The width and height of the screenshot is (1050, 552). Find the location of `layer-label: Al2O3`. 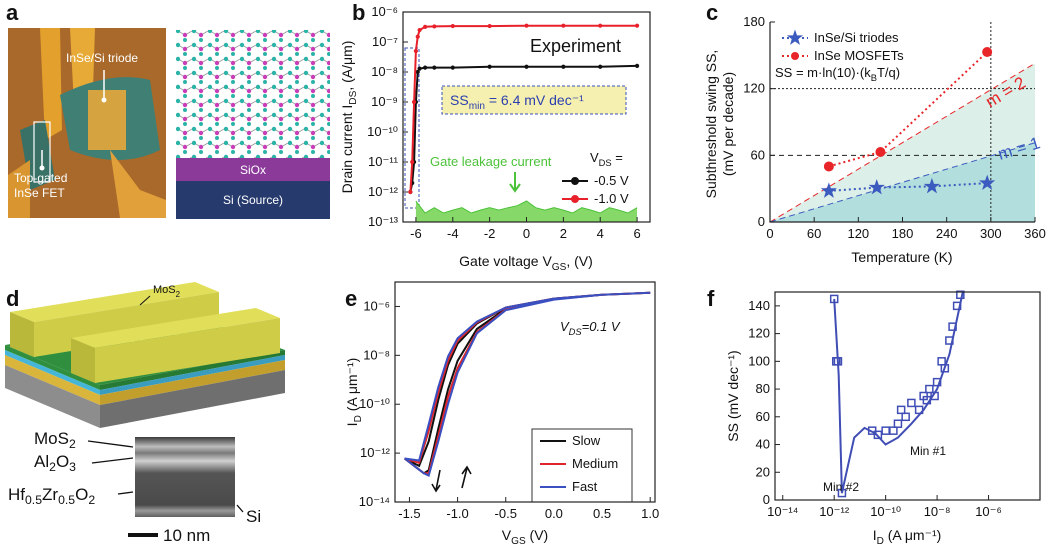

layer-label: Al2O3 is located at coordinates (55, 463).